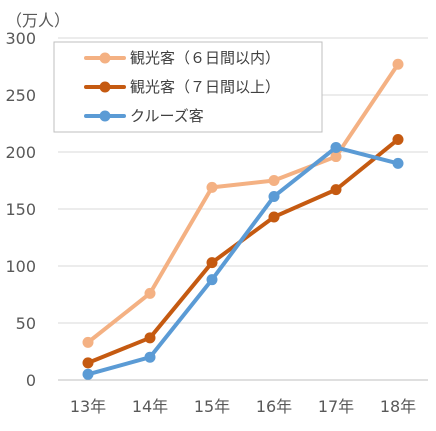 Image resolution: width=436 pixels, height=431 pixels. What do you see at coordinates (88, 406) in the screenshot?
I see `x-tick-label: 13年` at bounding box center [88, 406].